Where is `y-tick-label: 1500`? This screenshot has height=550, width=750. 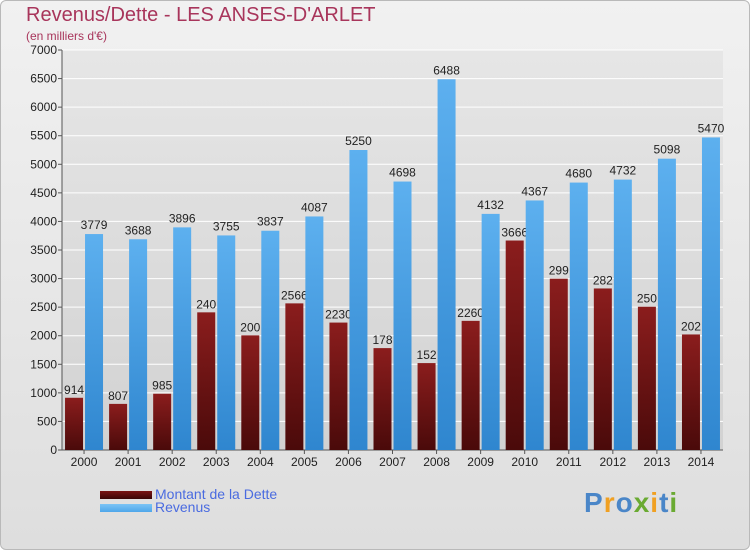 y-tick-label: 1500 is located at coordinates (43, 364).